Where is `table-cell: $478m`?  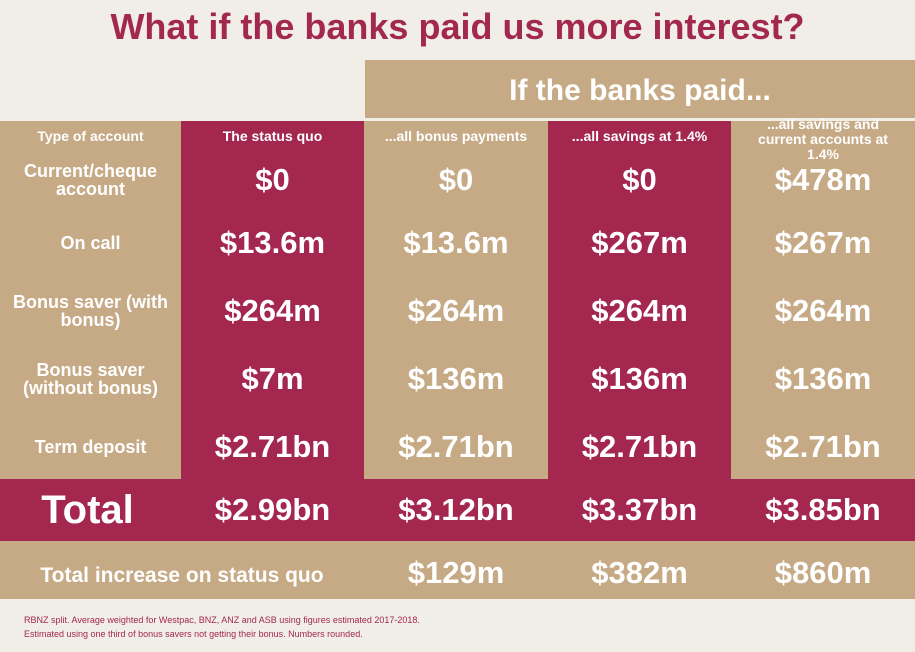
table-cell: $478m is located at coordinates (823, 179).